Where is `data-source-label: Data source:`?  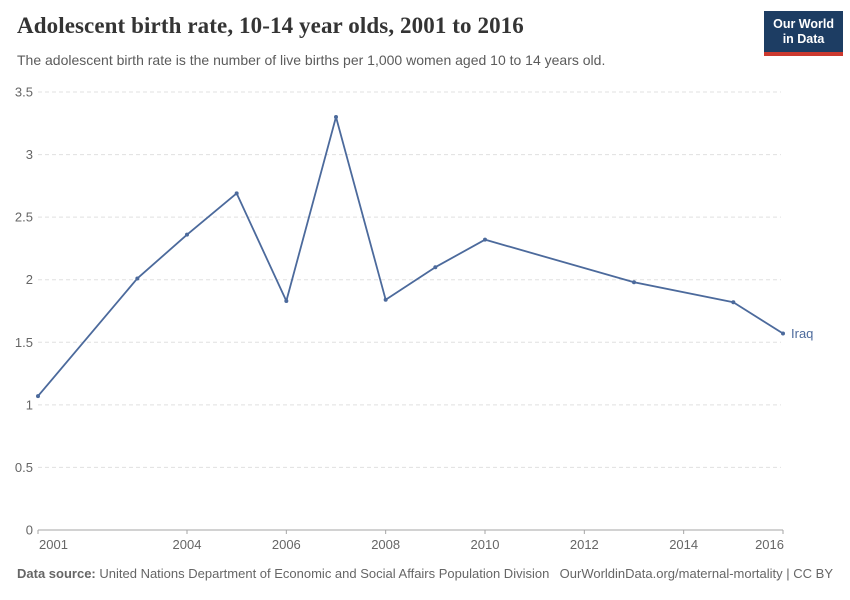
data-source-label: Data source: is located at coordinates (56, 573).